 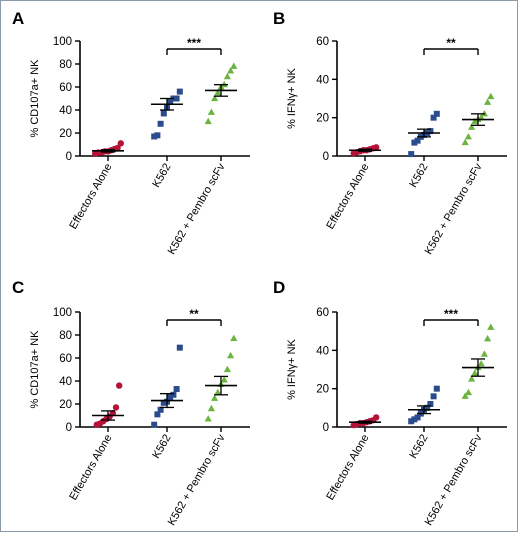 What do you see at coordinates (35, 369) in the screenshot?
I see `y-axis-label: % CD107a+ NK` at bounding box center [35, 369].